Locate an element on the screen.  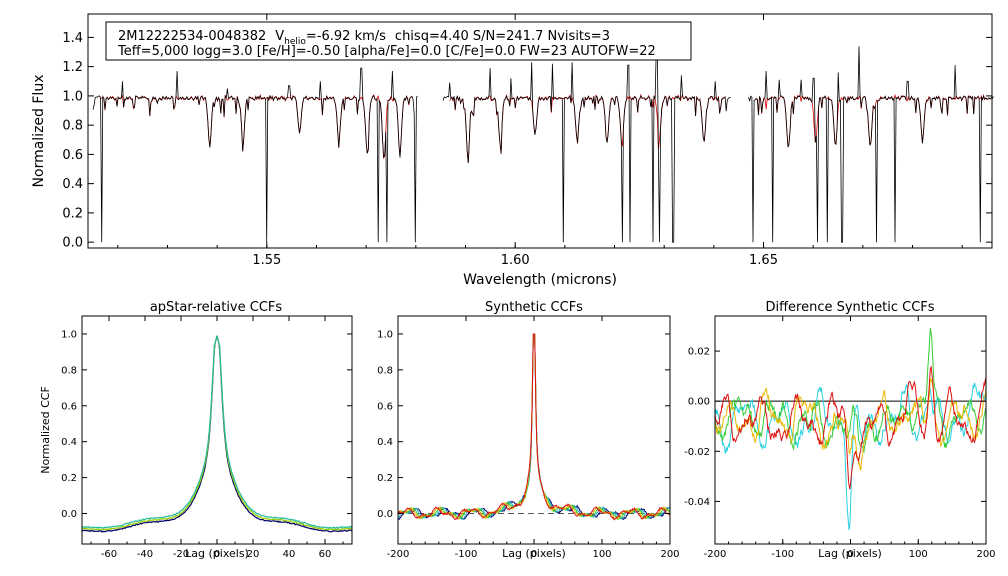
difference-ccf-title: Difference Synthetic CCFs is located at coordinates (849, 307).